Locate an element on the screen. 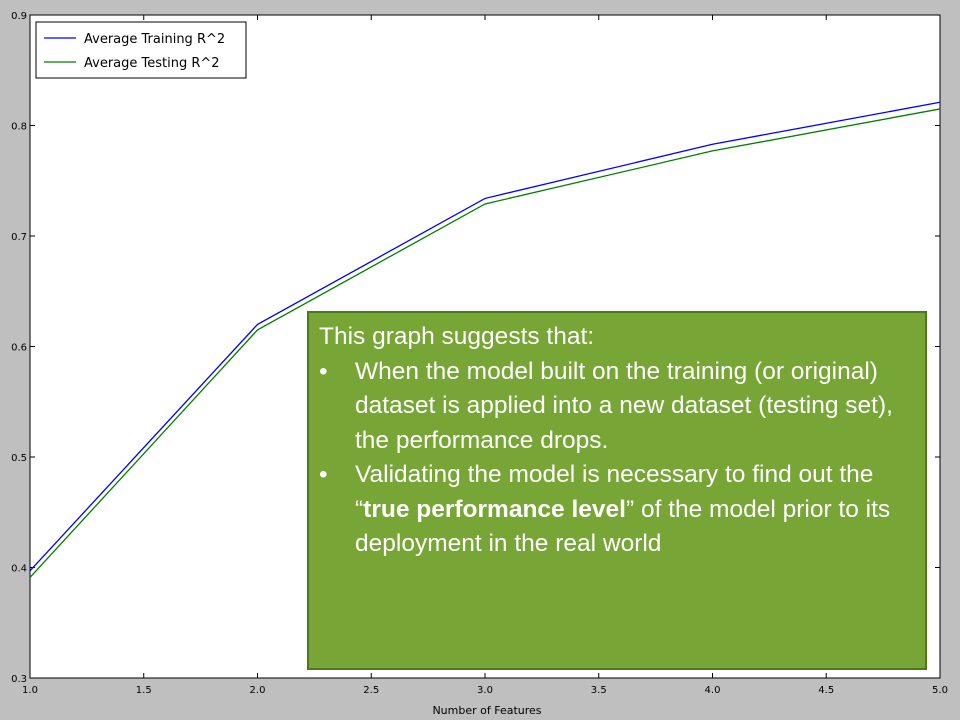 This screenshot has height=720, width=960. legend: Average Training R^2 Average Testing R^2 is located at coordinates (141, 50).